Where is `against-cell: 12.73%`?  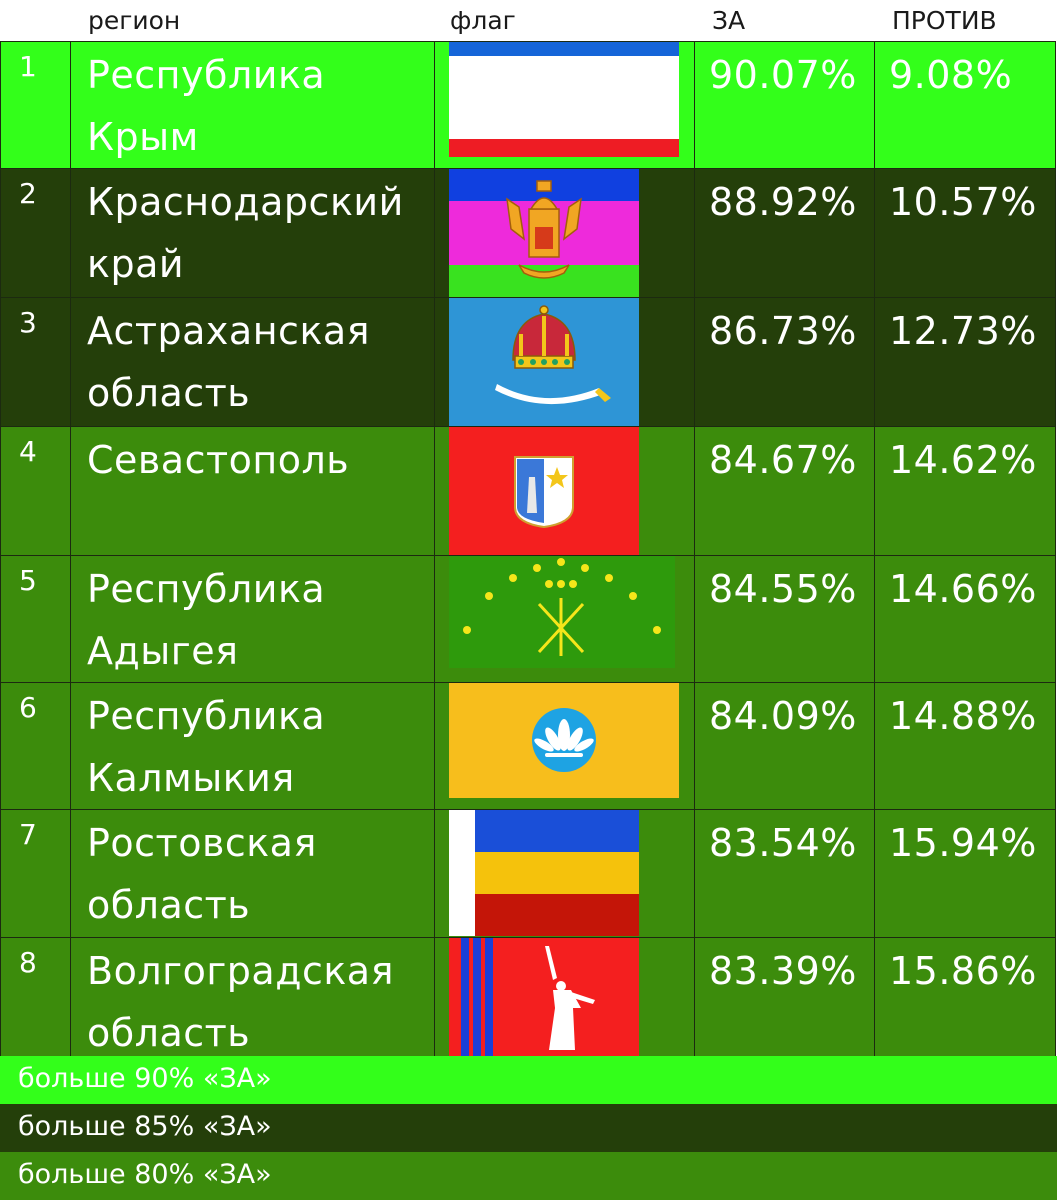 against-cell: 12.73% is located at coordinates (965, 362).